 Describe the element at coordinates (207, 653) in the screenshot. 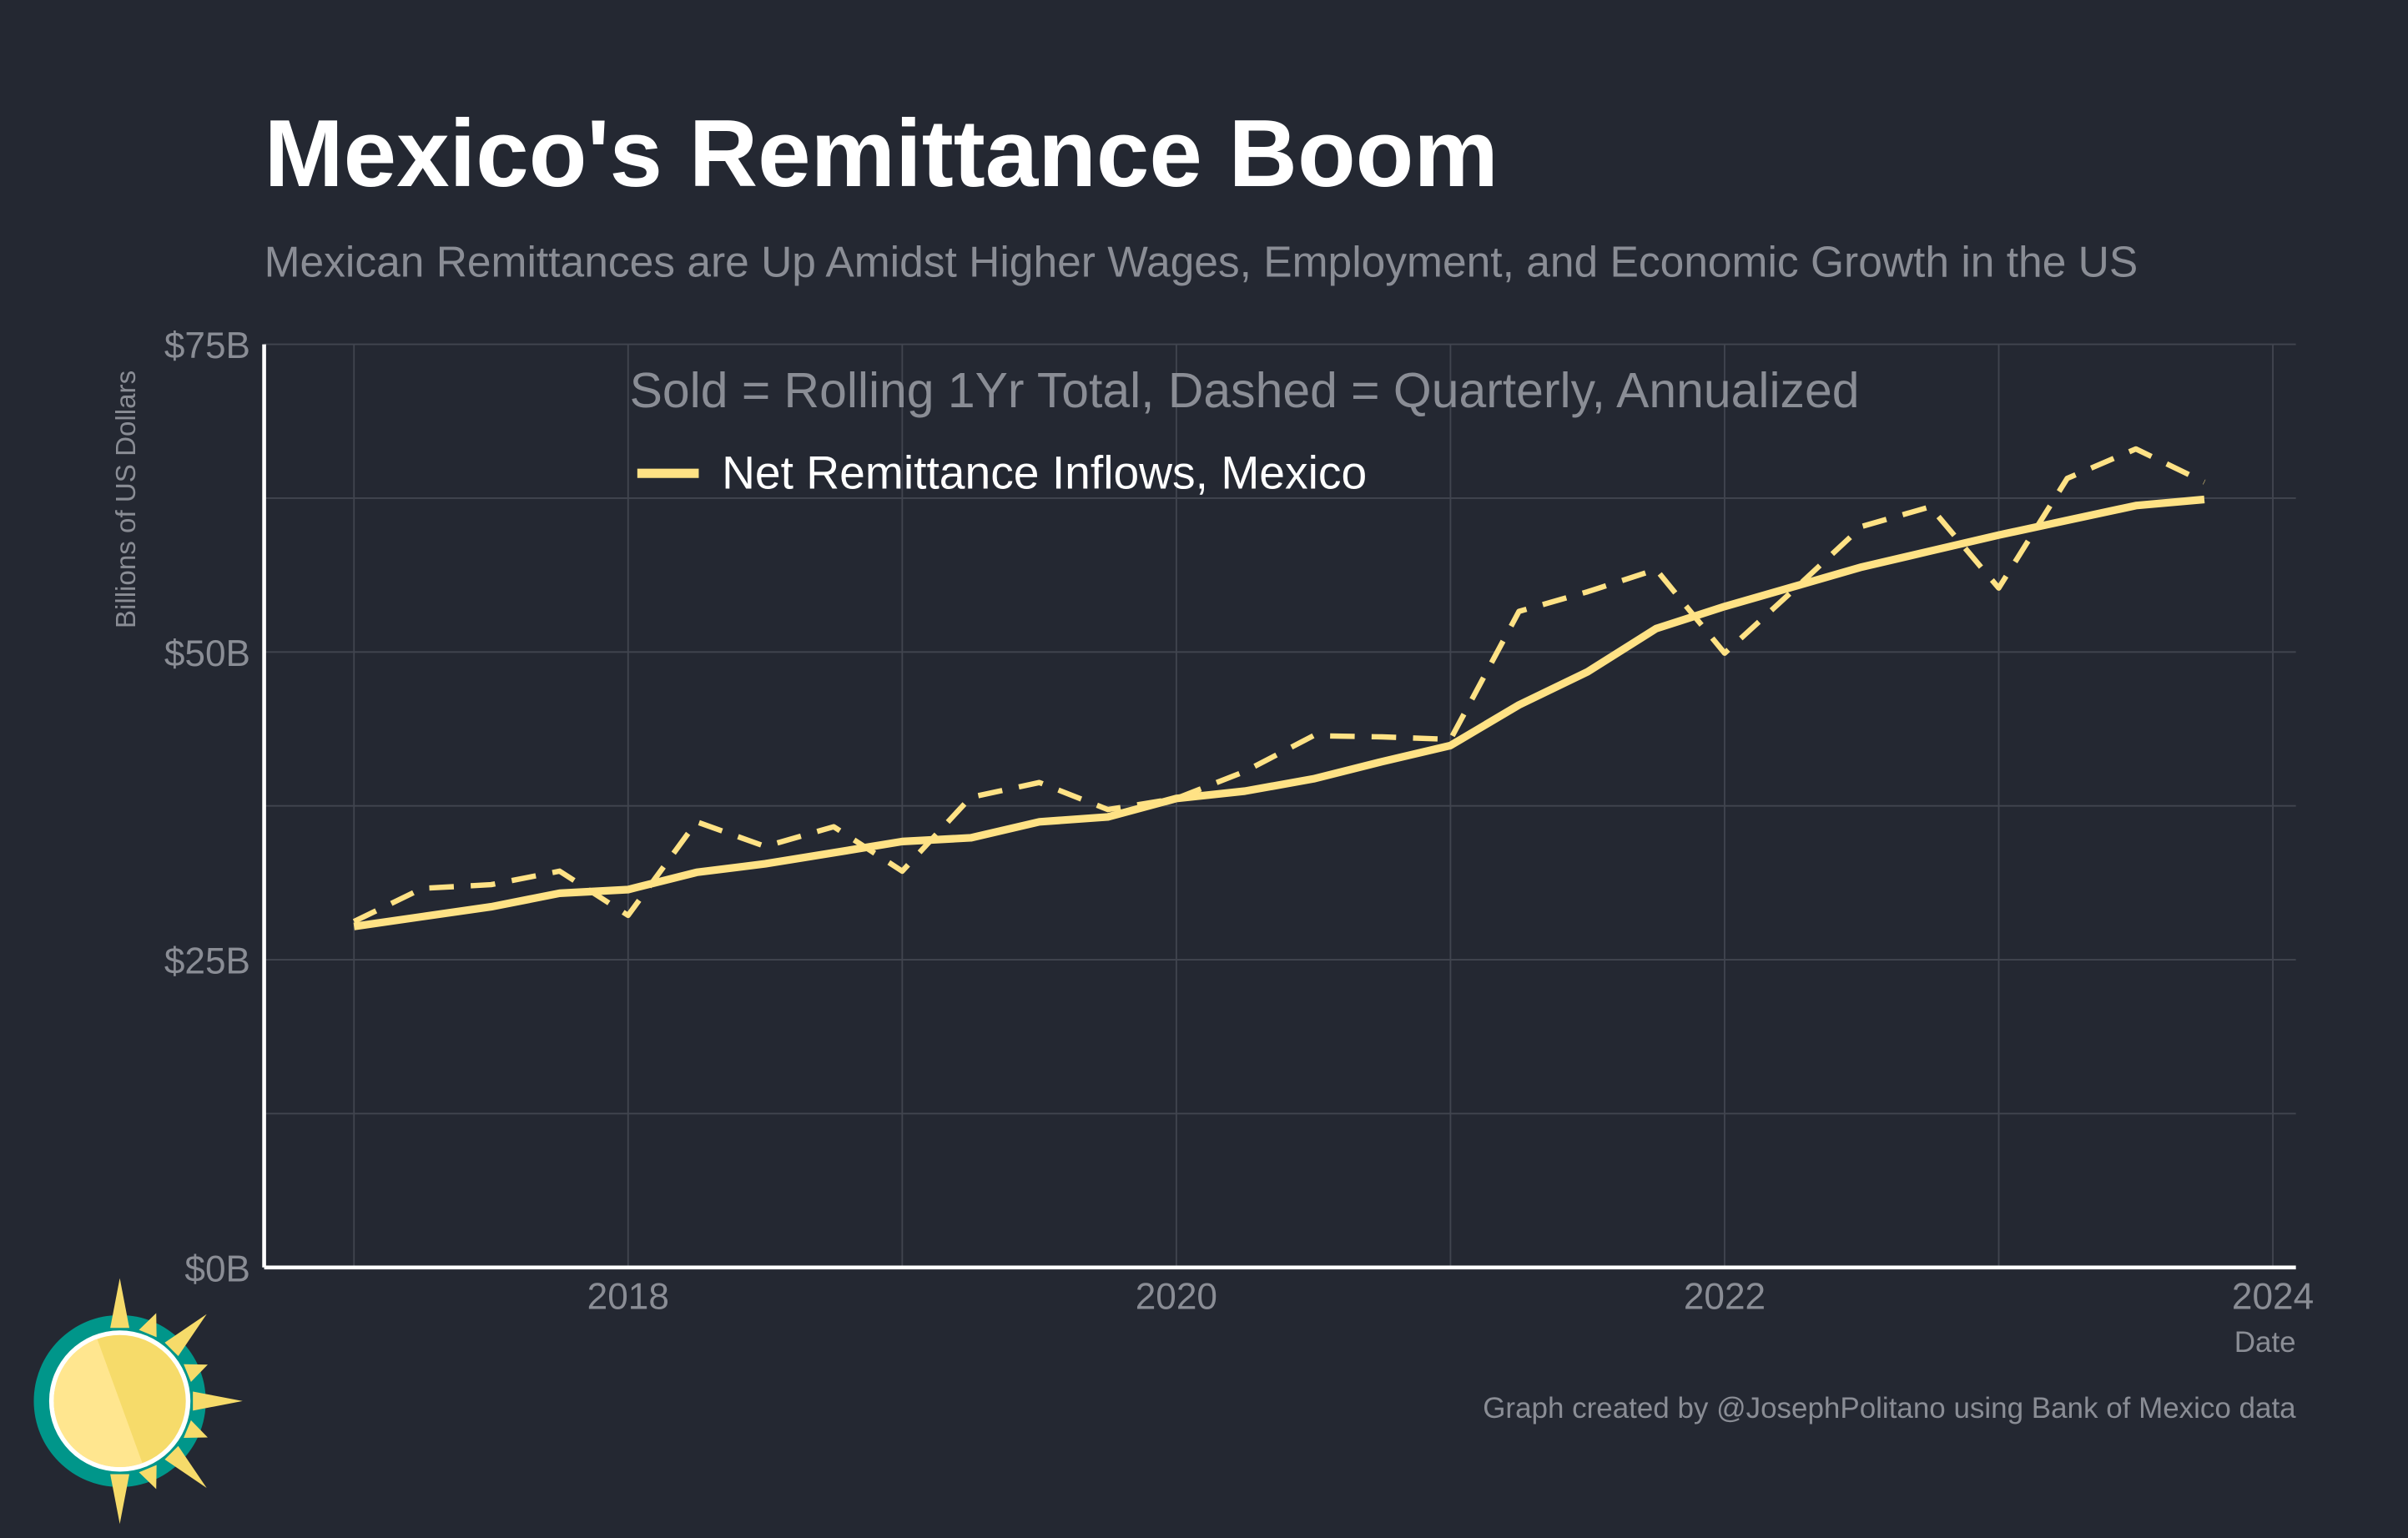

I see `y-tick-label: $50B` at that location.